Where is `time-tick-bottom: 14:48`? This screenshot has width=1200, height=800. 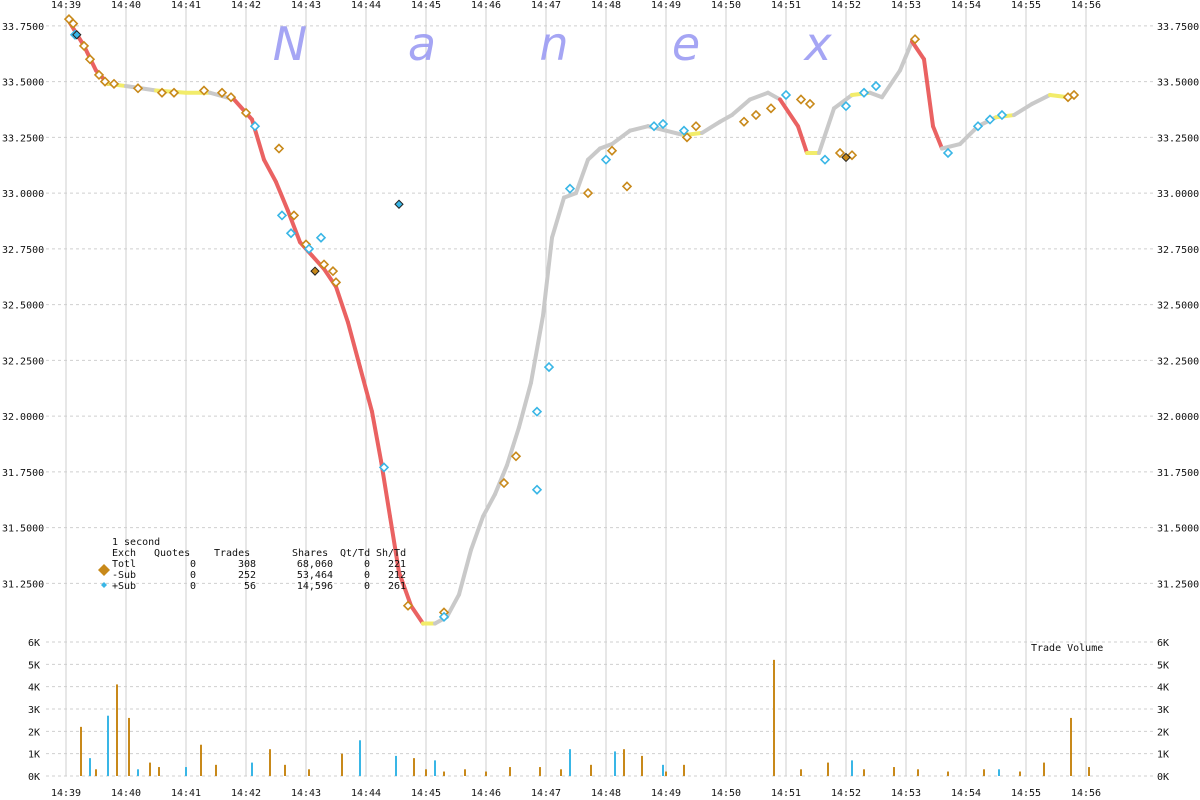 time-tick-bottom: 14:48 is located at coordinates (606, 793).